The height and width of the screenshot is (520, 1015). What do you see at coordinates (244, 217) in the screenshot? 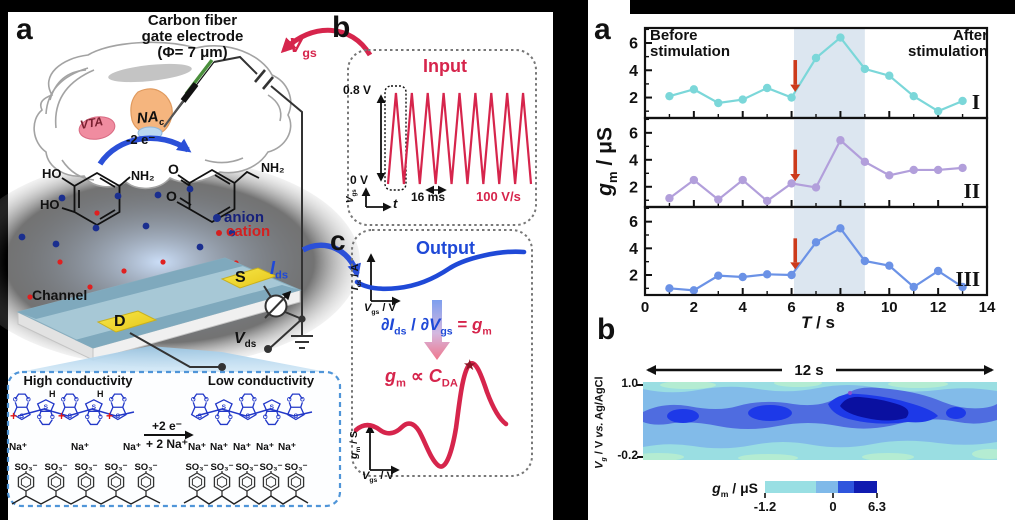
I see `anion-legend-label: anion` at bounding box center [244, 217].